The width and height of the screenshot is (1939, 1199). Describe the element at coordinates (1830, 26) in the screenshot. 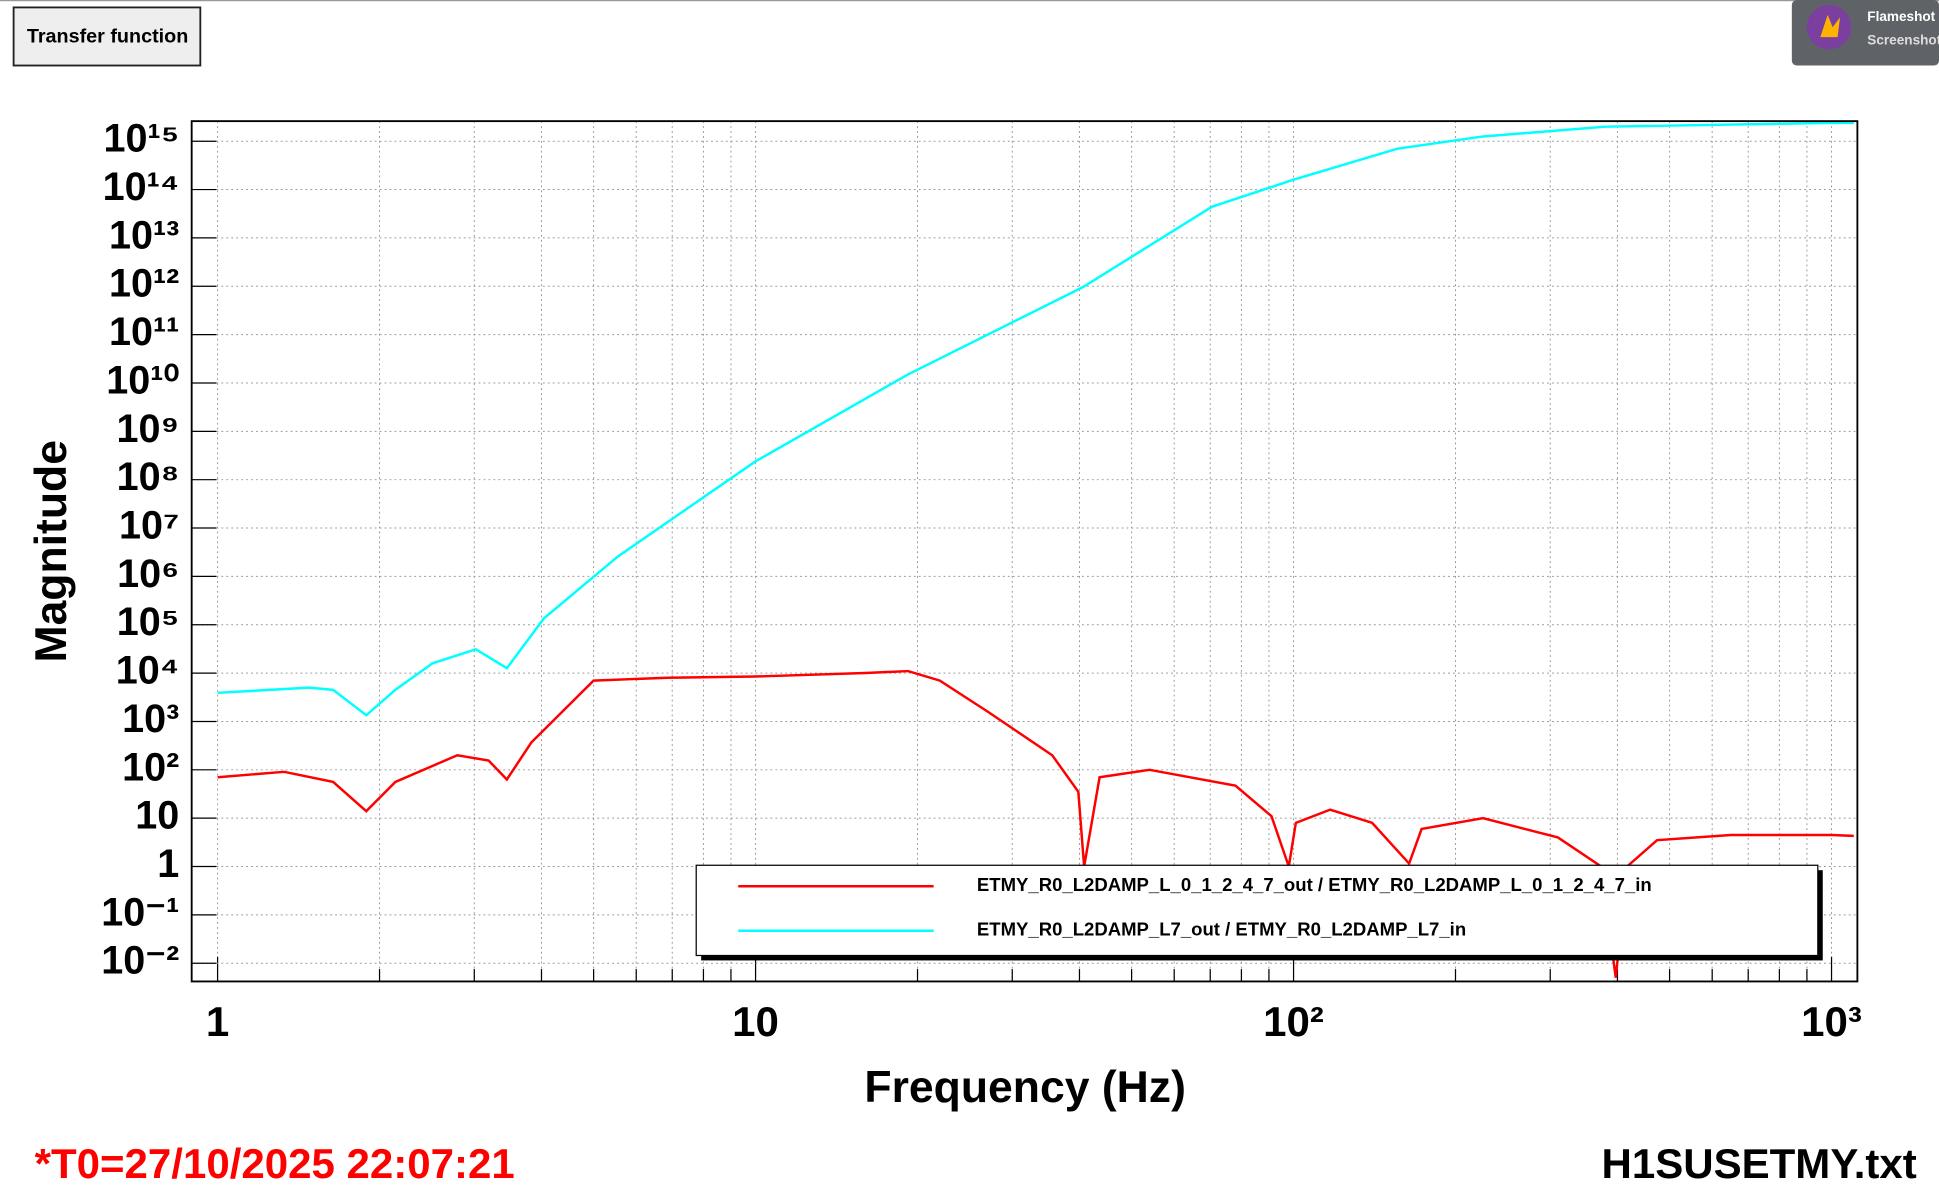

I see `badge-flame` at that location.